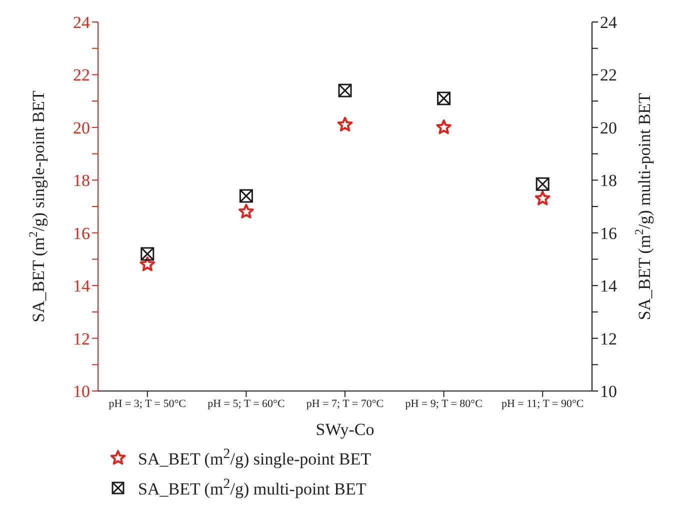  I want to click on y-tick-label: 10, so click(81, 392).